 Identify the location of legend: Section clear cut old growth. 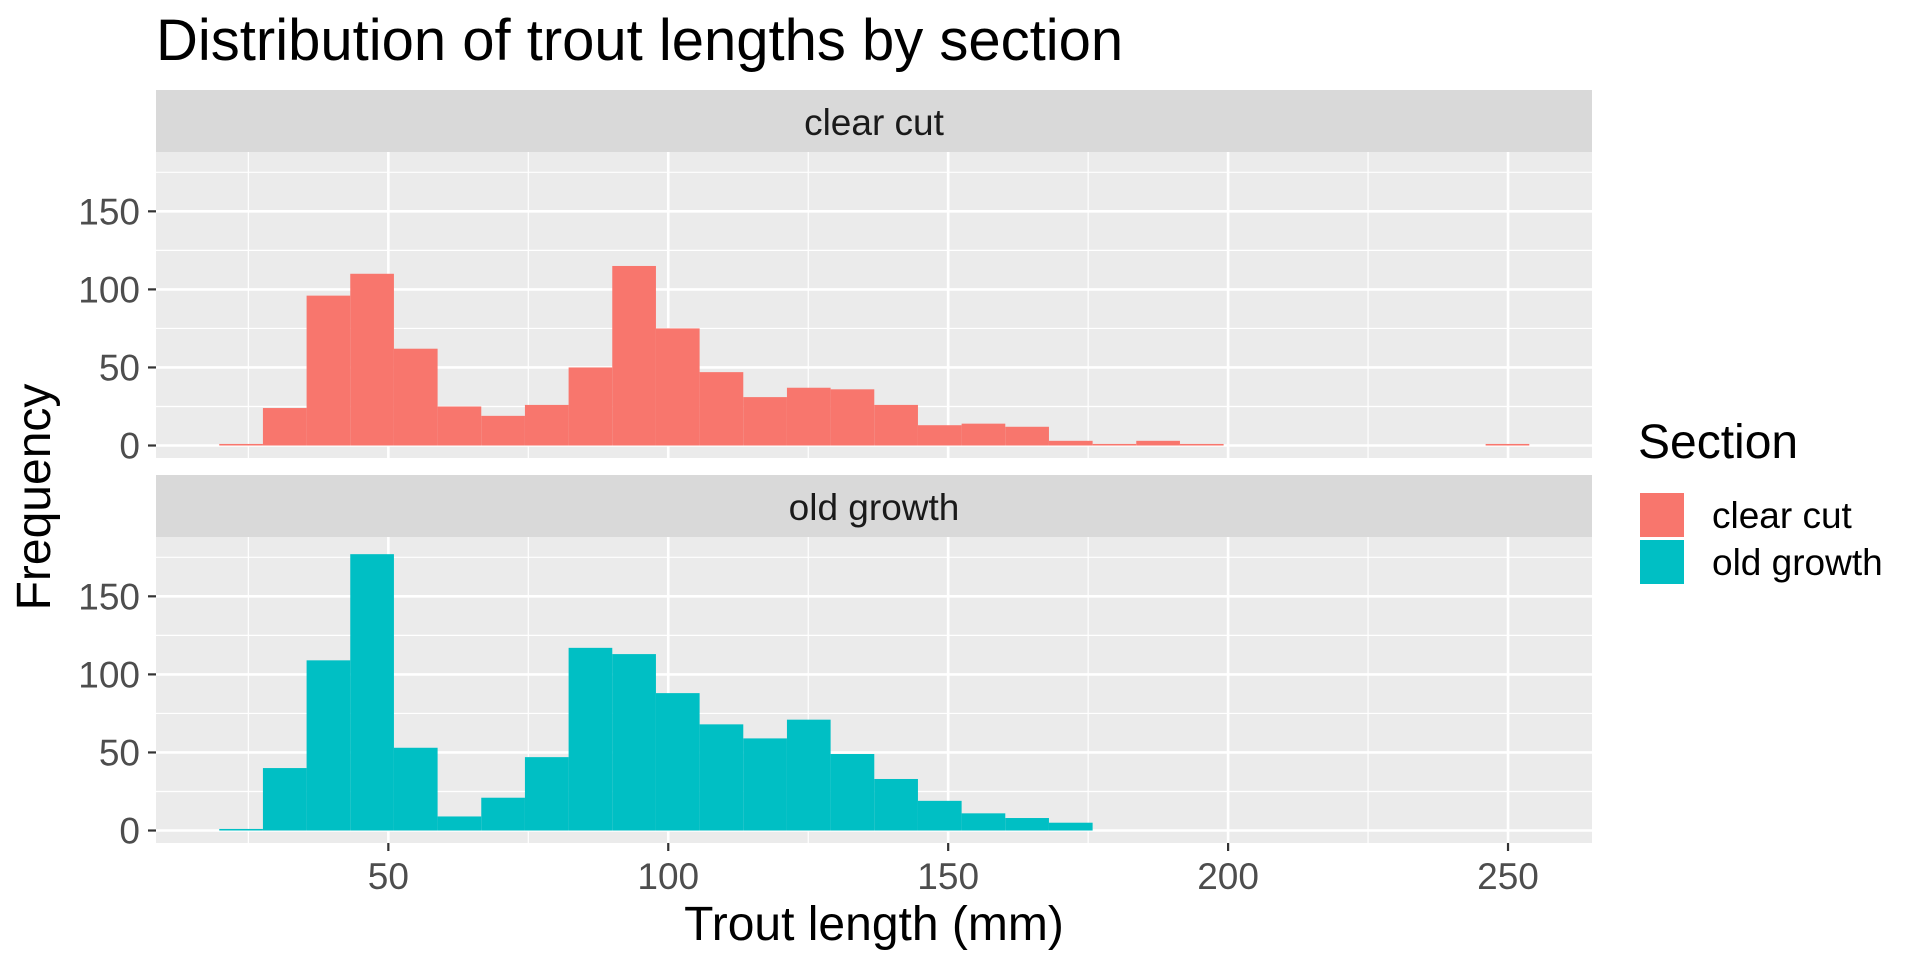
(1760, 500).